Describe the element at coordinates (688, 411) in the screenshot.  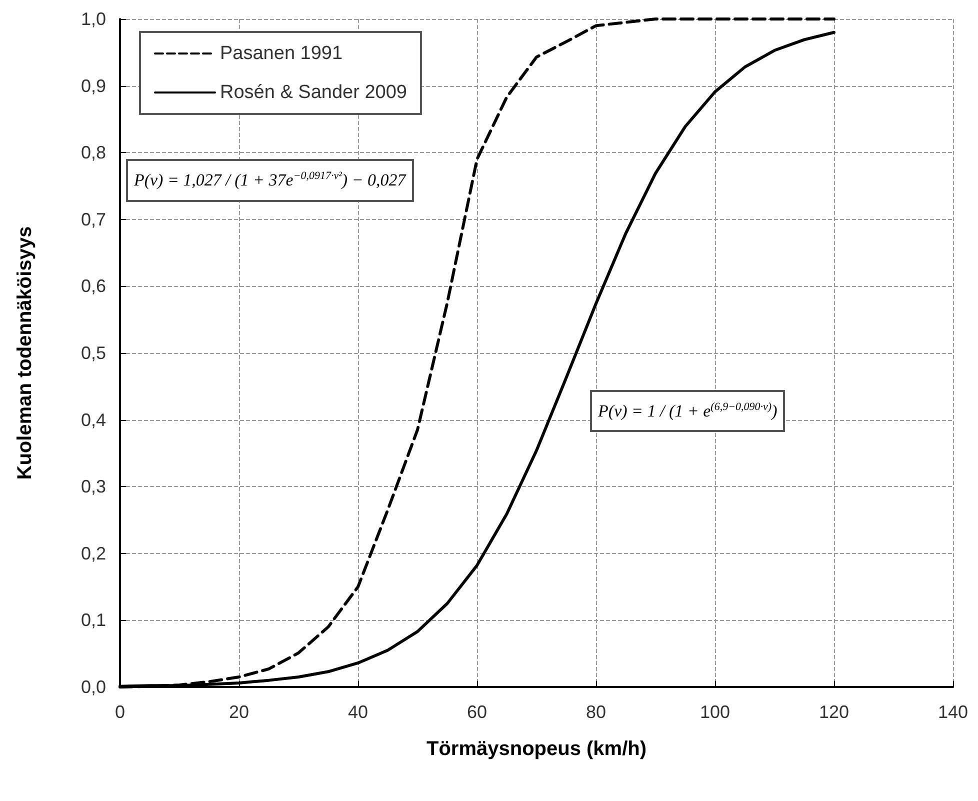
I see `annotation: P(v) = 1 / (1 + e$^{(6,9−0,090·v)}$)` at that location.